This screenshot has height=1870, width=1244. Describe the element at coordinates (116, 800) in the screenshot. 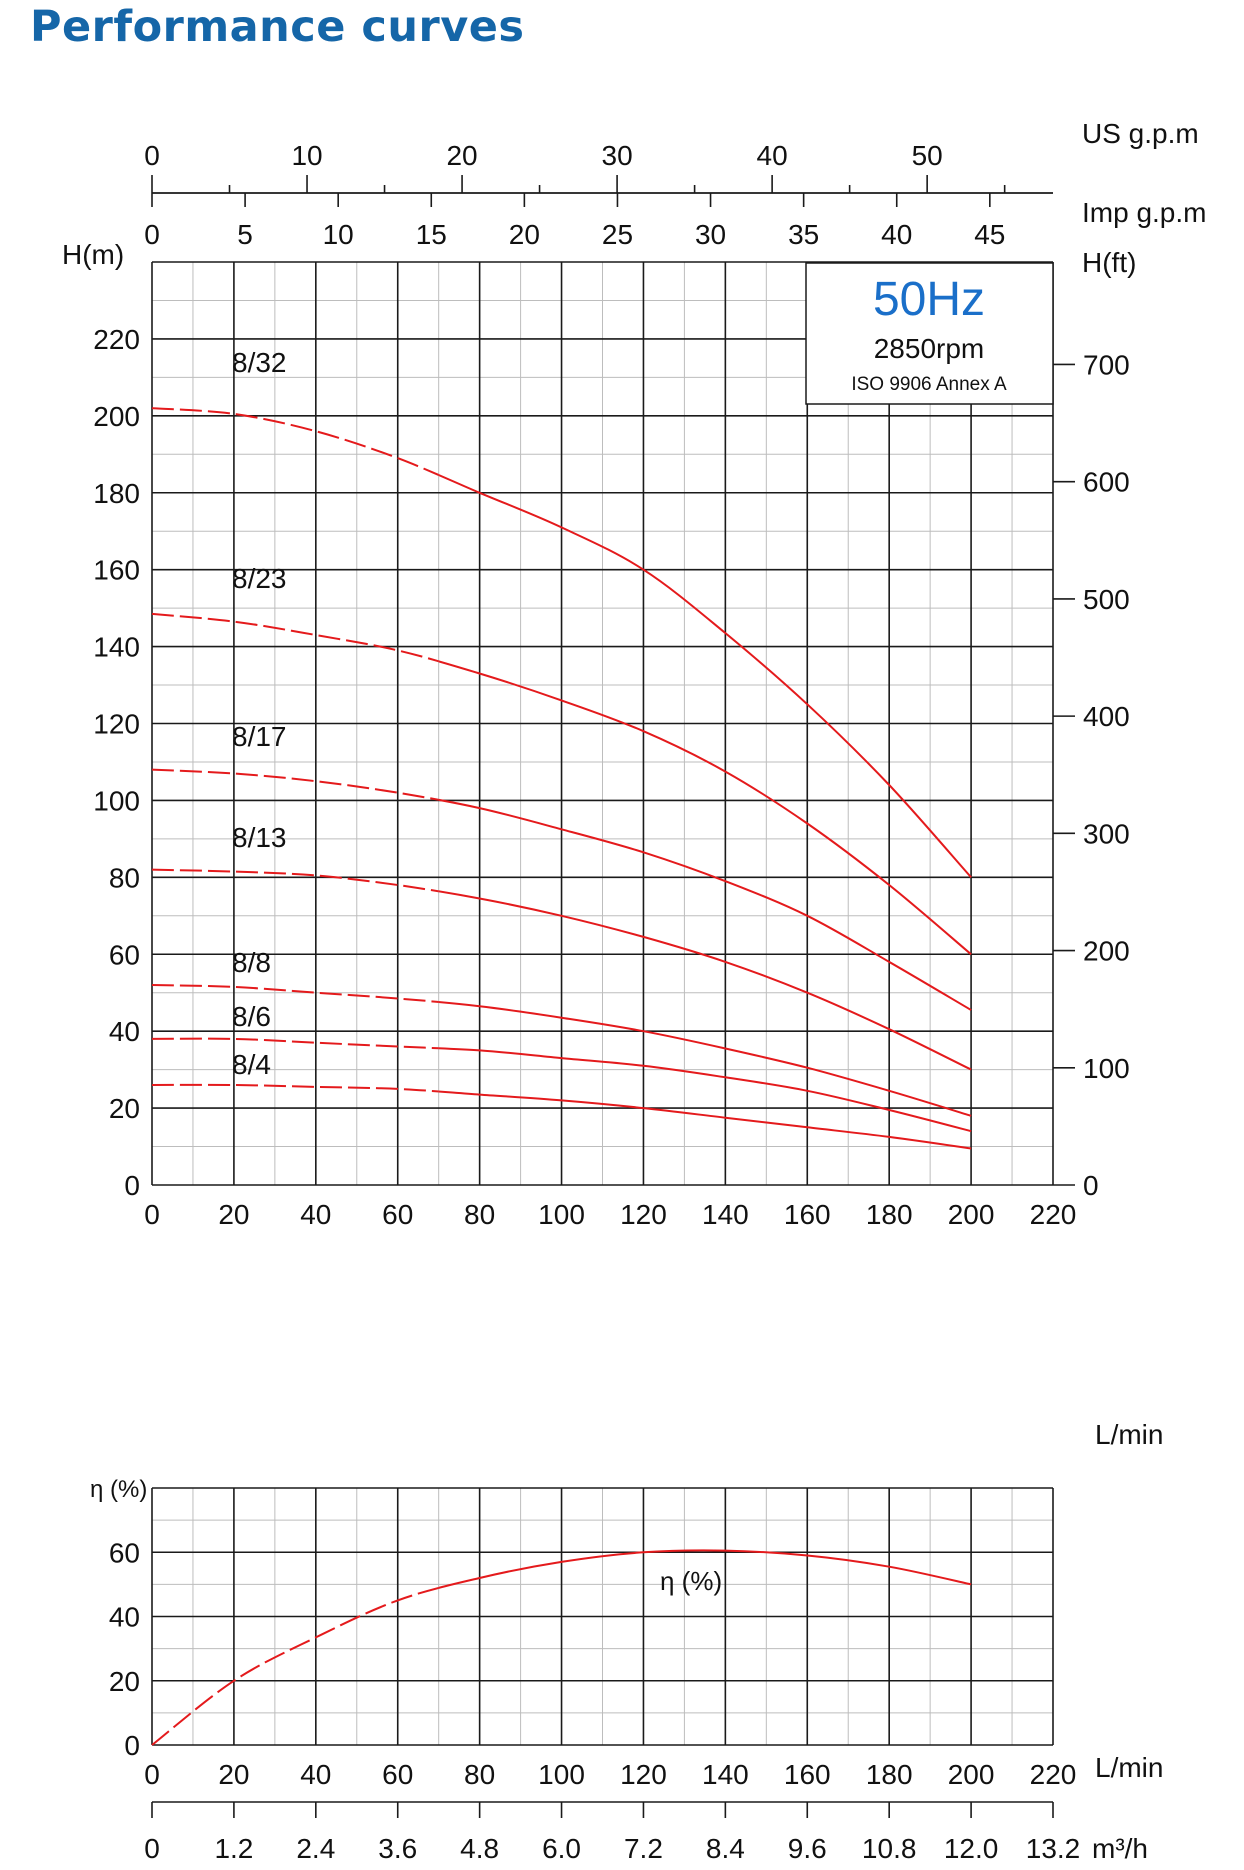

I see `y-tick-label: 100` at that location.